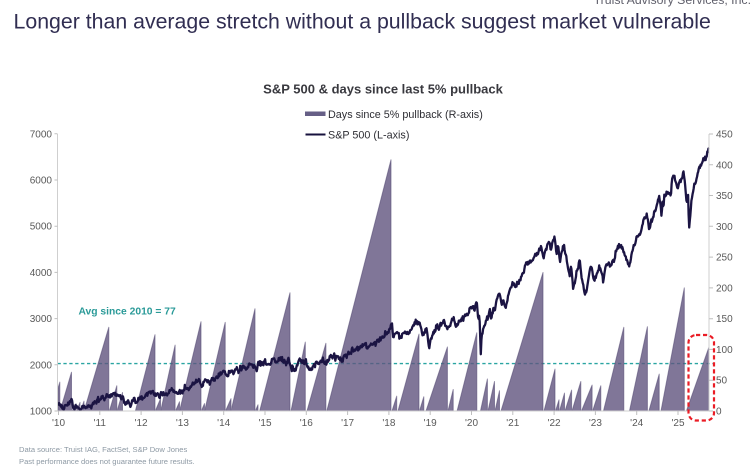 This screenshot has height=475, width=751. I want to click on svg-text: '19, so click(430, 423).